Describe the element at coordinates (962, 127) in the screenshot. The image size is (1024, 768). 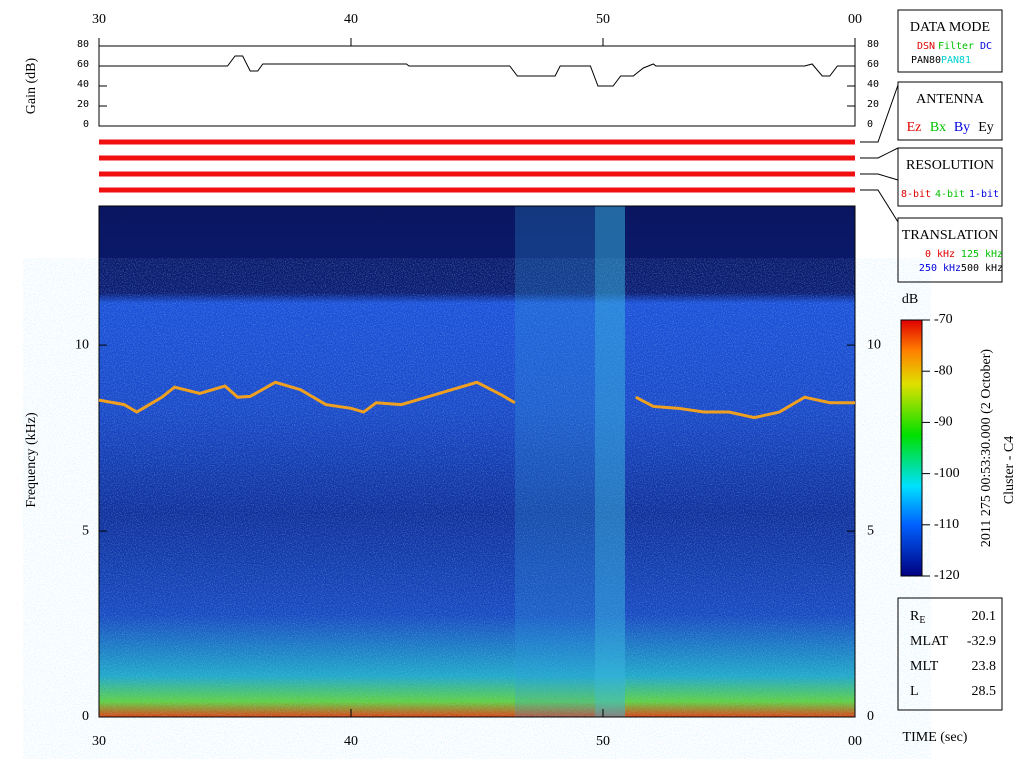
I see `panel-item: By` at that location.